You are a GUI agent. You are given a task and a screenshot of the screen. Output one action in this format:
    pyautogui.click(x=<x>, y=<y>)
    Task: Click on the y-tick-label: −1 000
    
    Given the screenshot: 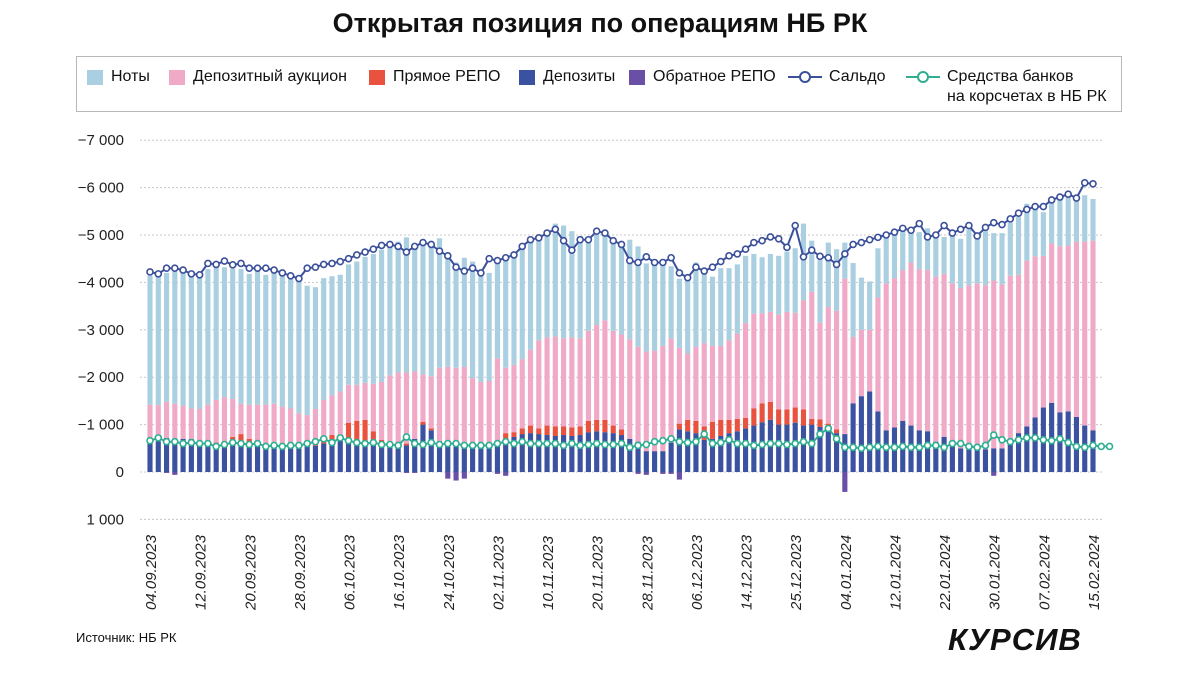 What is the action you would take?
    pyautogui.click(x=101, y=425)
    